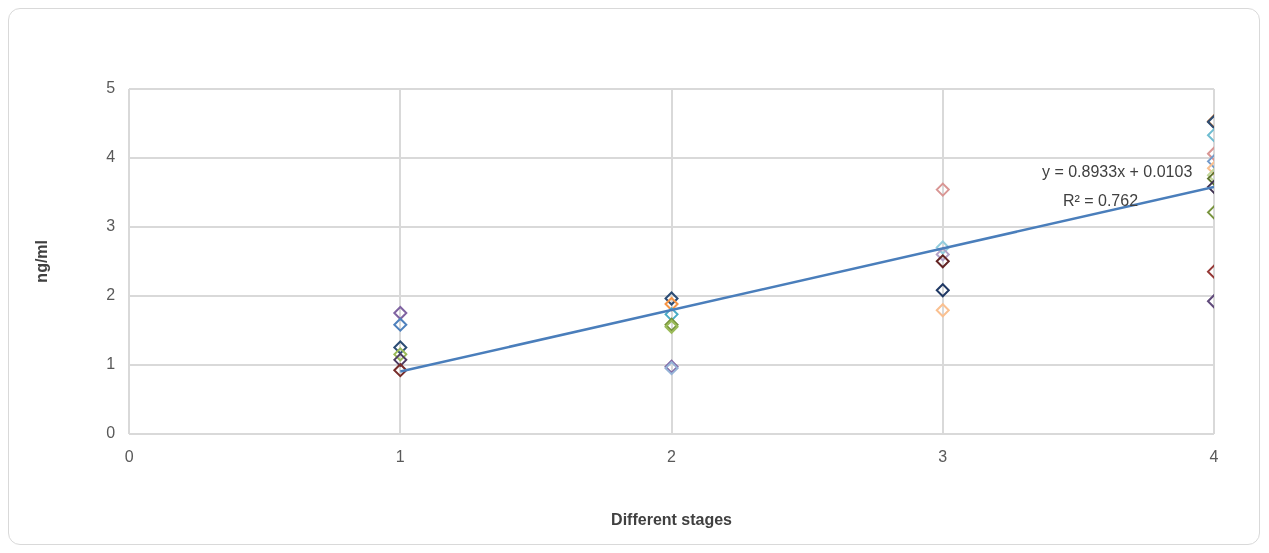 Image resolution: width=1269 pixels, height=553 pixels. What do you see at coordinates (943, 456) in the screenshot?
I see `x-tick-label: 3` at bounding box center [943, 456].